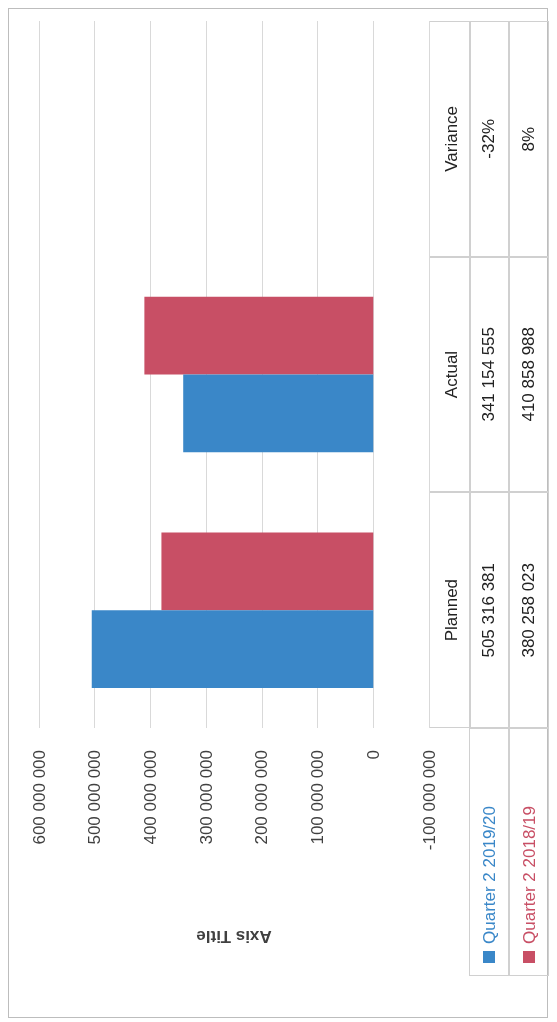  Describe the element at coordinates (262, 797) in the screenshot. I see `x-tick-label: 200 000 000` at that location.